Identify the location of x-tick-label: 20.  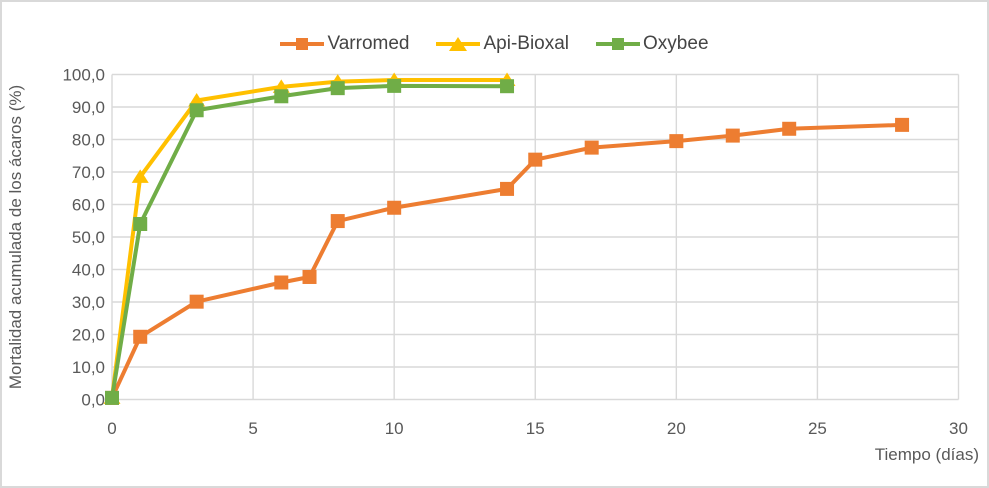
(676, 428).